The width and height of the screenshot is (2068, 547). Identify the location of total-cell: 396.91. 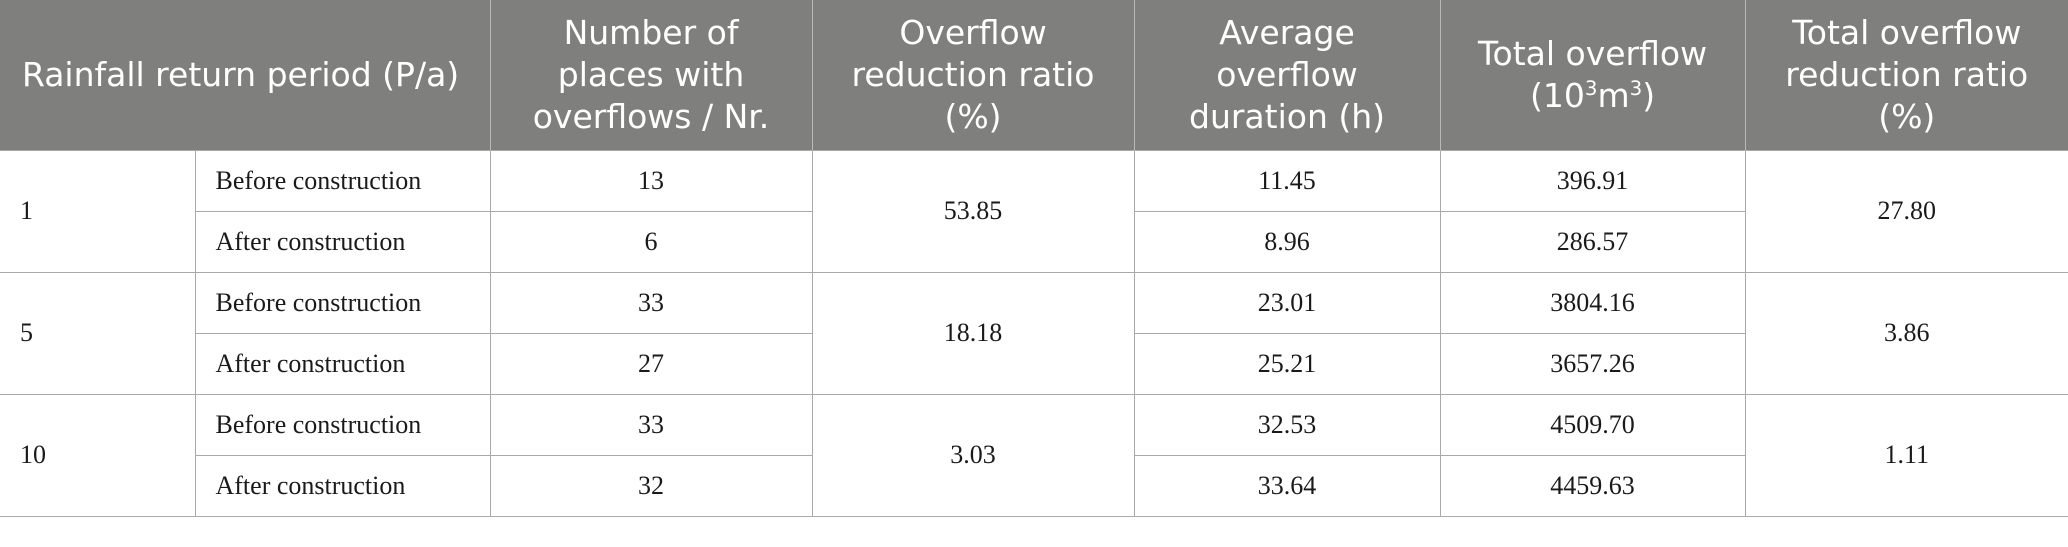
(1592, 180).